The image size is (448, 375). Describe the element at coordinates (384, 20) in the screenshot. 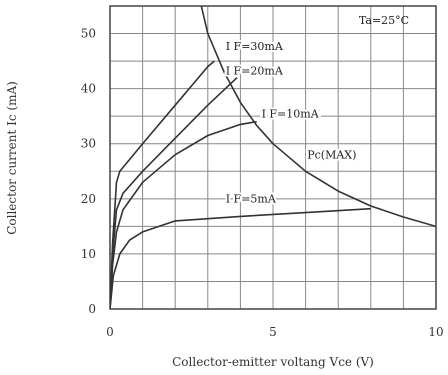

I see `ambient-temp-annotation: Ta=25°C` at that location.